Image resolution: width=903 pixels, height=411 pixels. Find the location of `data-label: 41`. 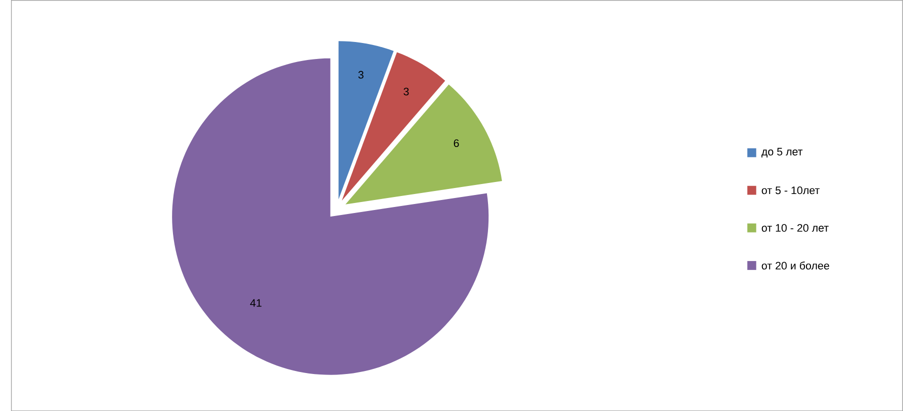

data-label: 41 is located at coordinates (256, 303).